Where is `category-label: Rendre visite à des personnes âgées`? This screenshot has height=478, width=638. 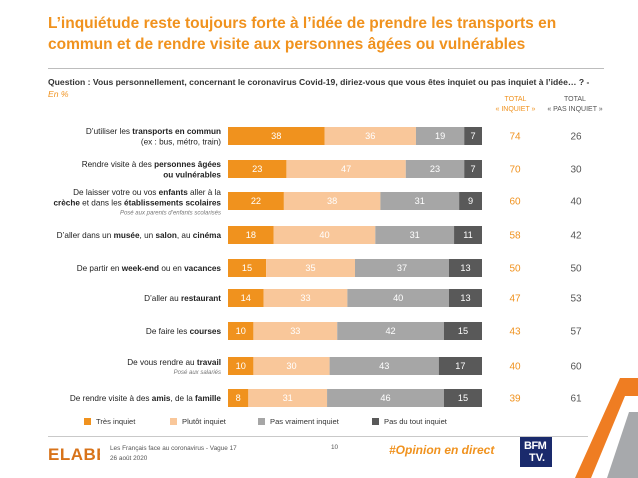 category-label: Rendre visite à des personnes âgées is located at coordinates (152, 164).